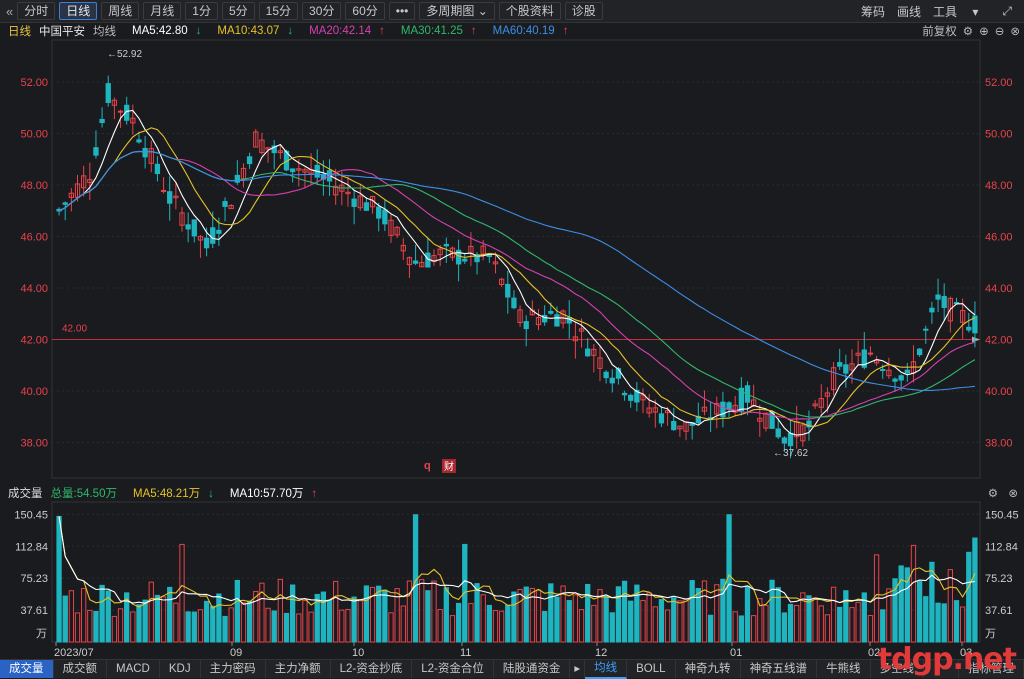 The image size is (1024, 679). Describe the element at coordinates (898, 669) in the screenshot. I see `tab-long-short: 多空线` at that location.